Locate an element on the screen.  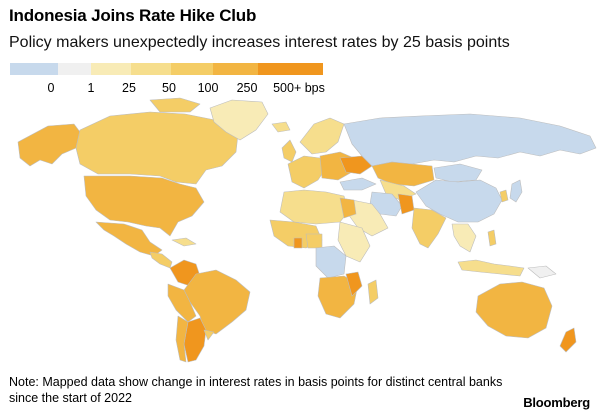
legend-label-1: 1 is located at coordinates (91, 88).